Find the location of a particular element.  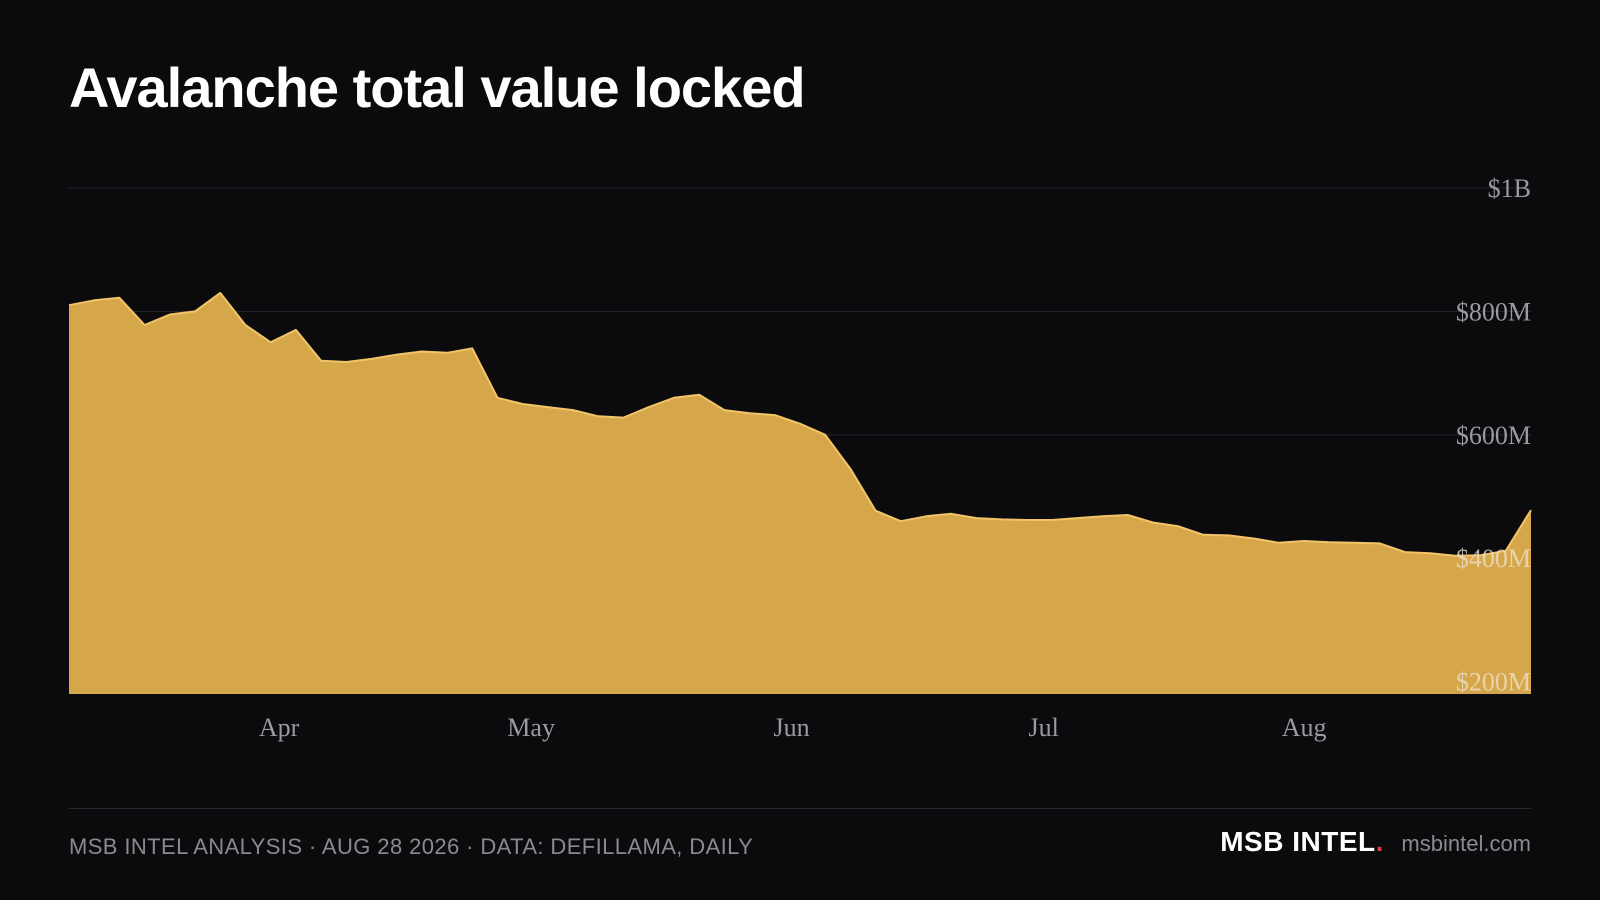

footer-branding: MSB INTEL. msbintel.com is located at coordinates (1375, 842).